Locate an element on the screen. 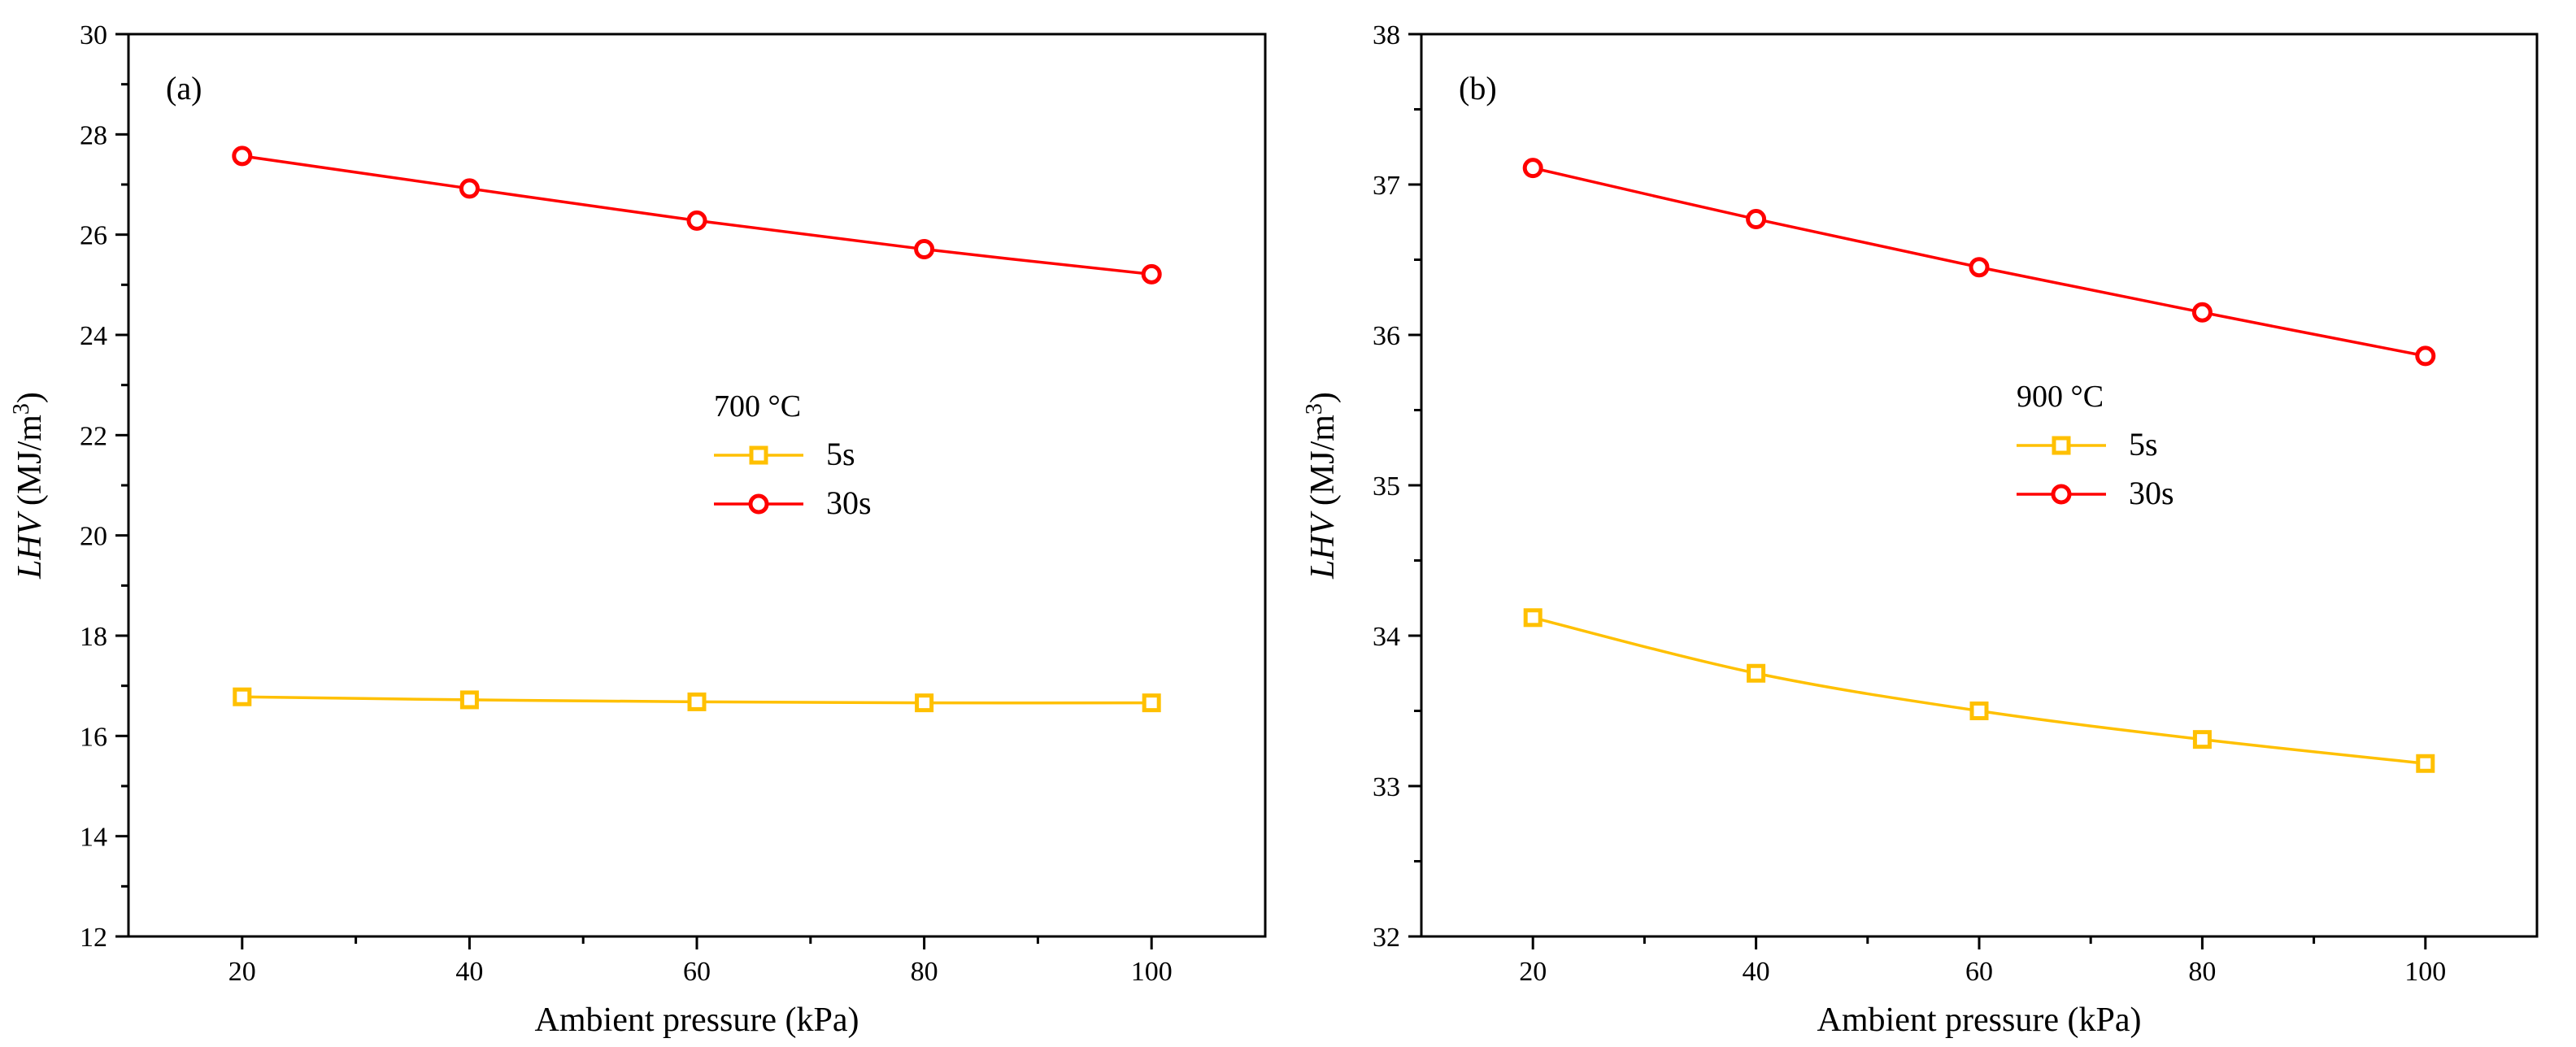 The width and height of the screenshot is (2576, 1047). y-tick-label: 37 is located at coordinates (1387, 186).